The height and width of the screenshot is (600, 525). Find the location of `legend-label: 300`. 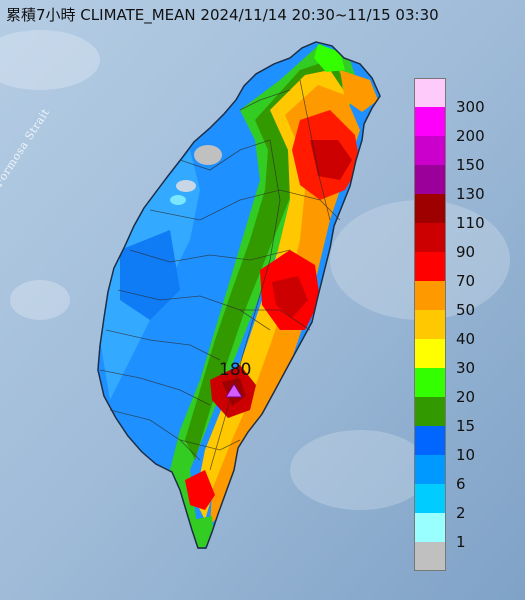

legend-label: 300 is located at coordinates (470, 107).